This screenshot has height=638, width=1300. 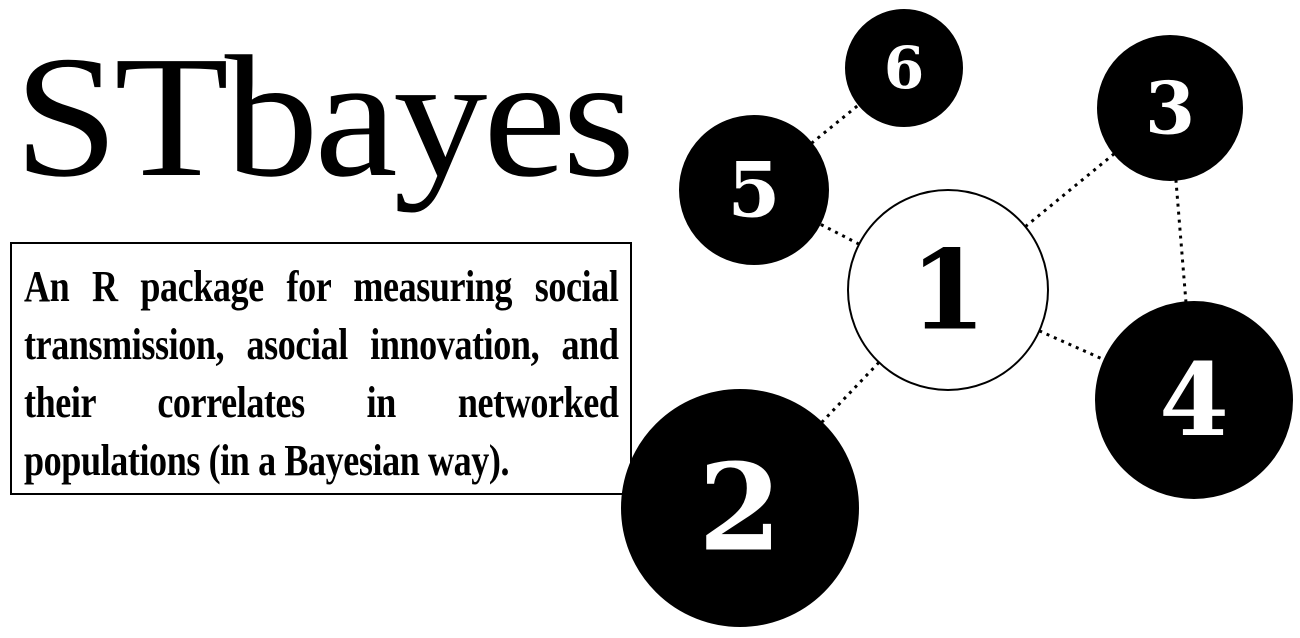 I want to click on node-label-6: 6, so click(x=904, y=68).